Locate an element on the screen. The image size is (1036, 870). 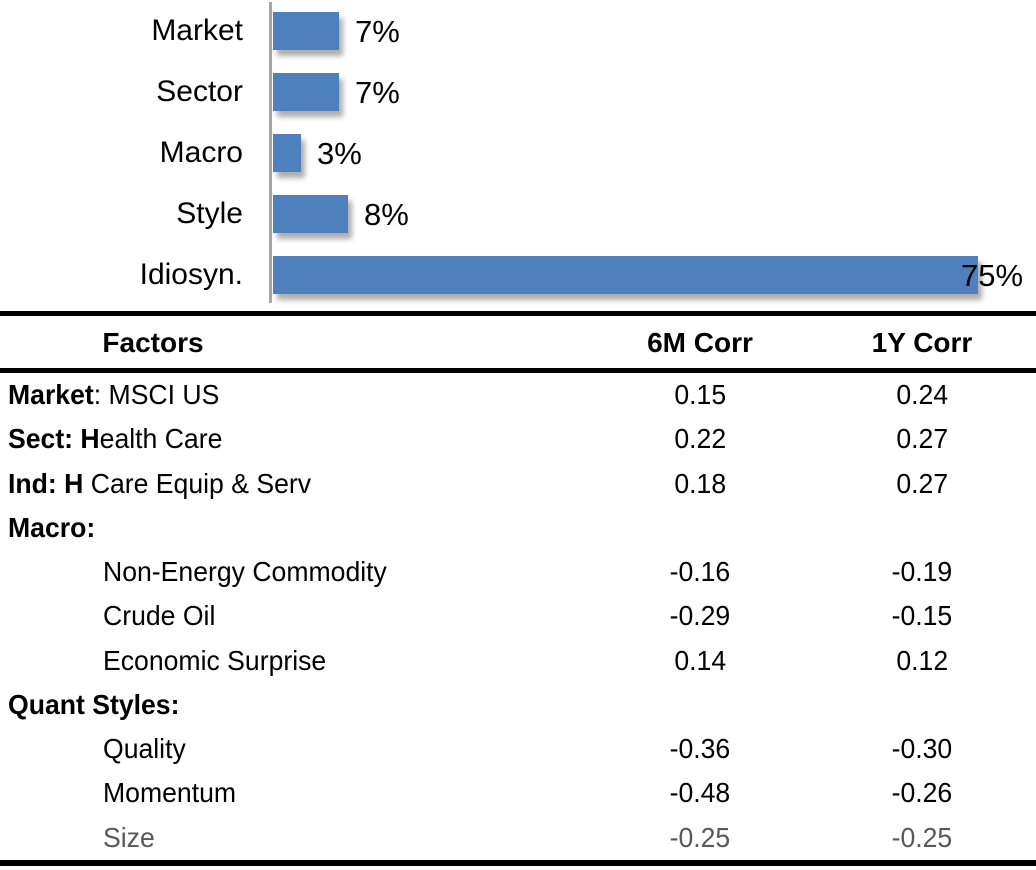
factor-label: ealth Care is located at coordinates (161, 438).